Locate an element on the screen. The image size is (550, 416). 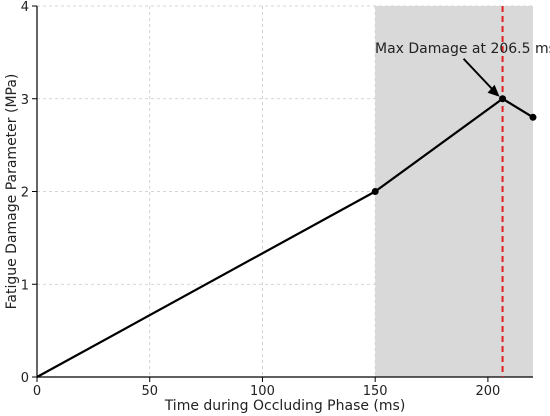
y-tick-label: 0 is located at coordinates (25, 378).